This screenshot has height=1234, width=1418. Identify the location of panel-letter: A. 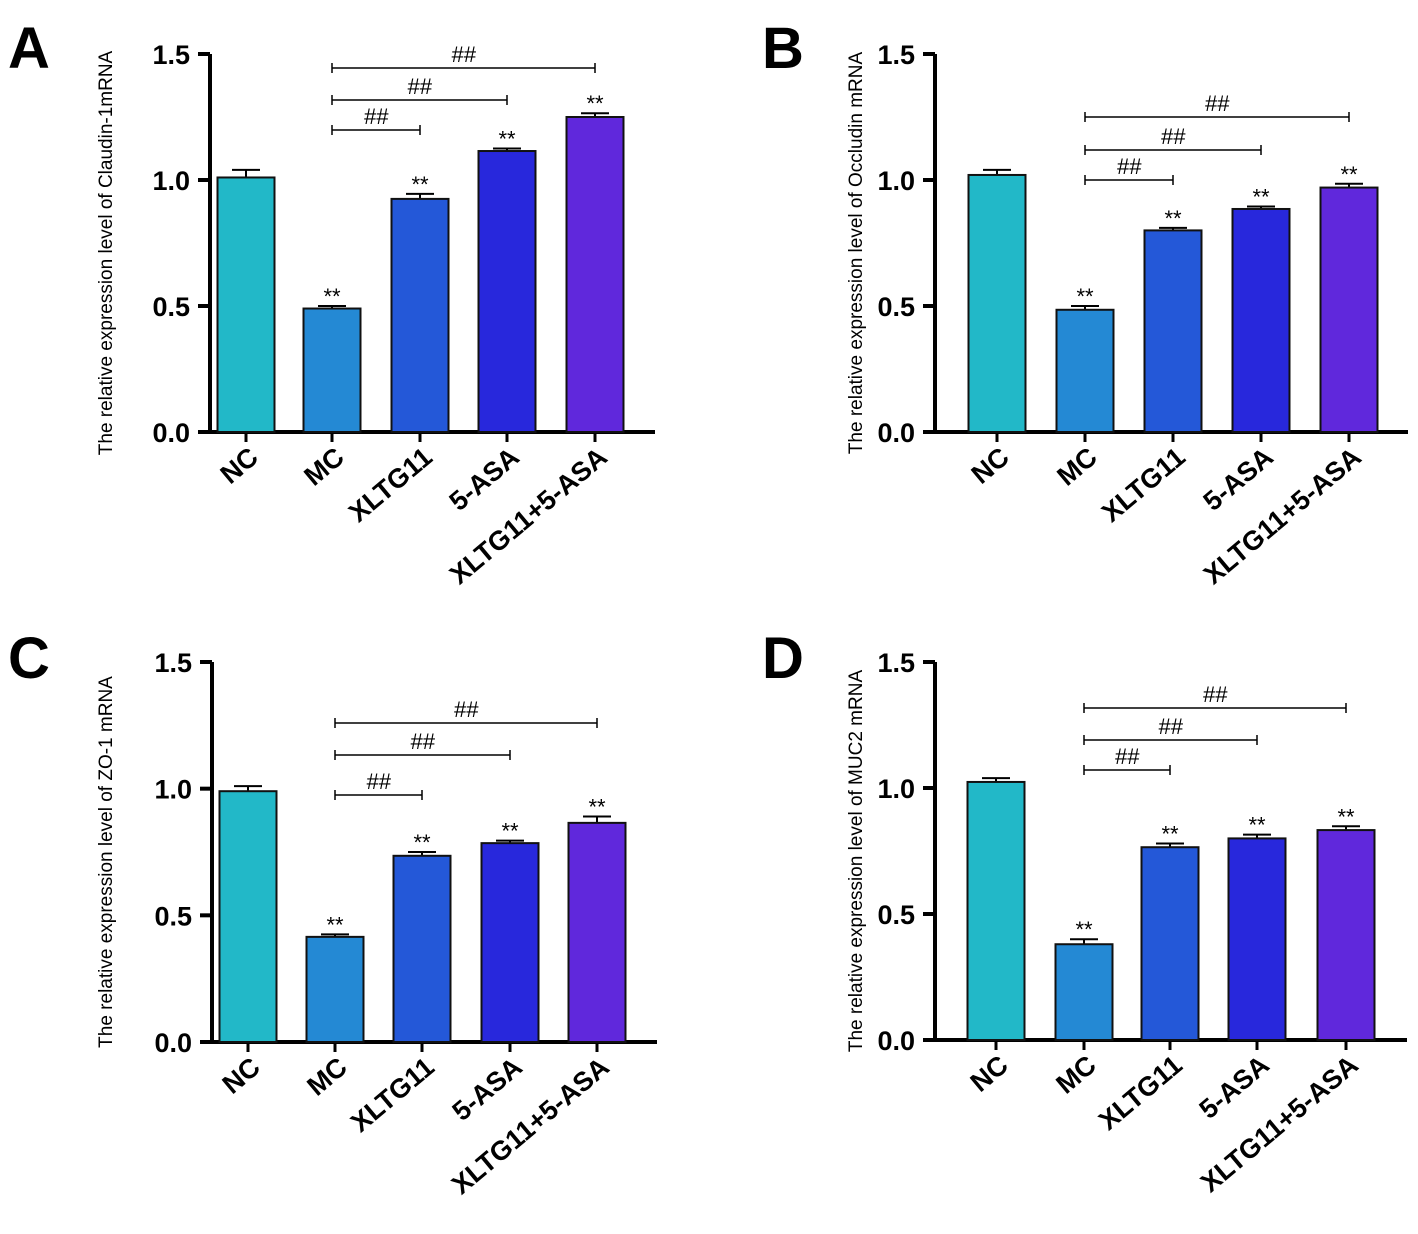
(29, 48).